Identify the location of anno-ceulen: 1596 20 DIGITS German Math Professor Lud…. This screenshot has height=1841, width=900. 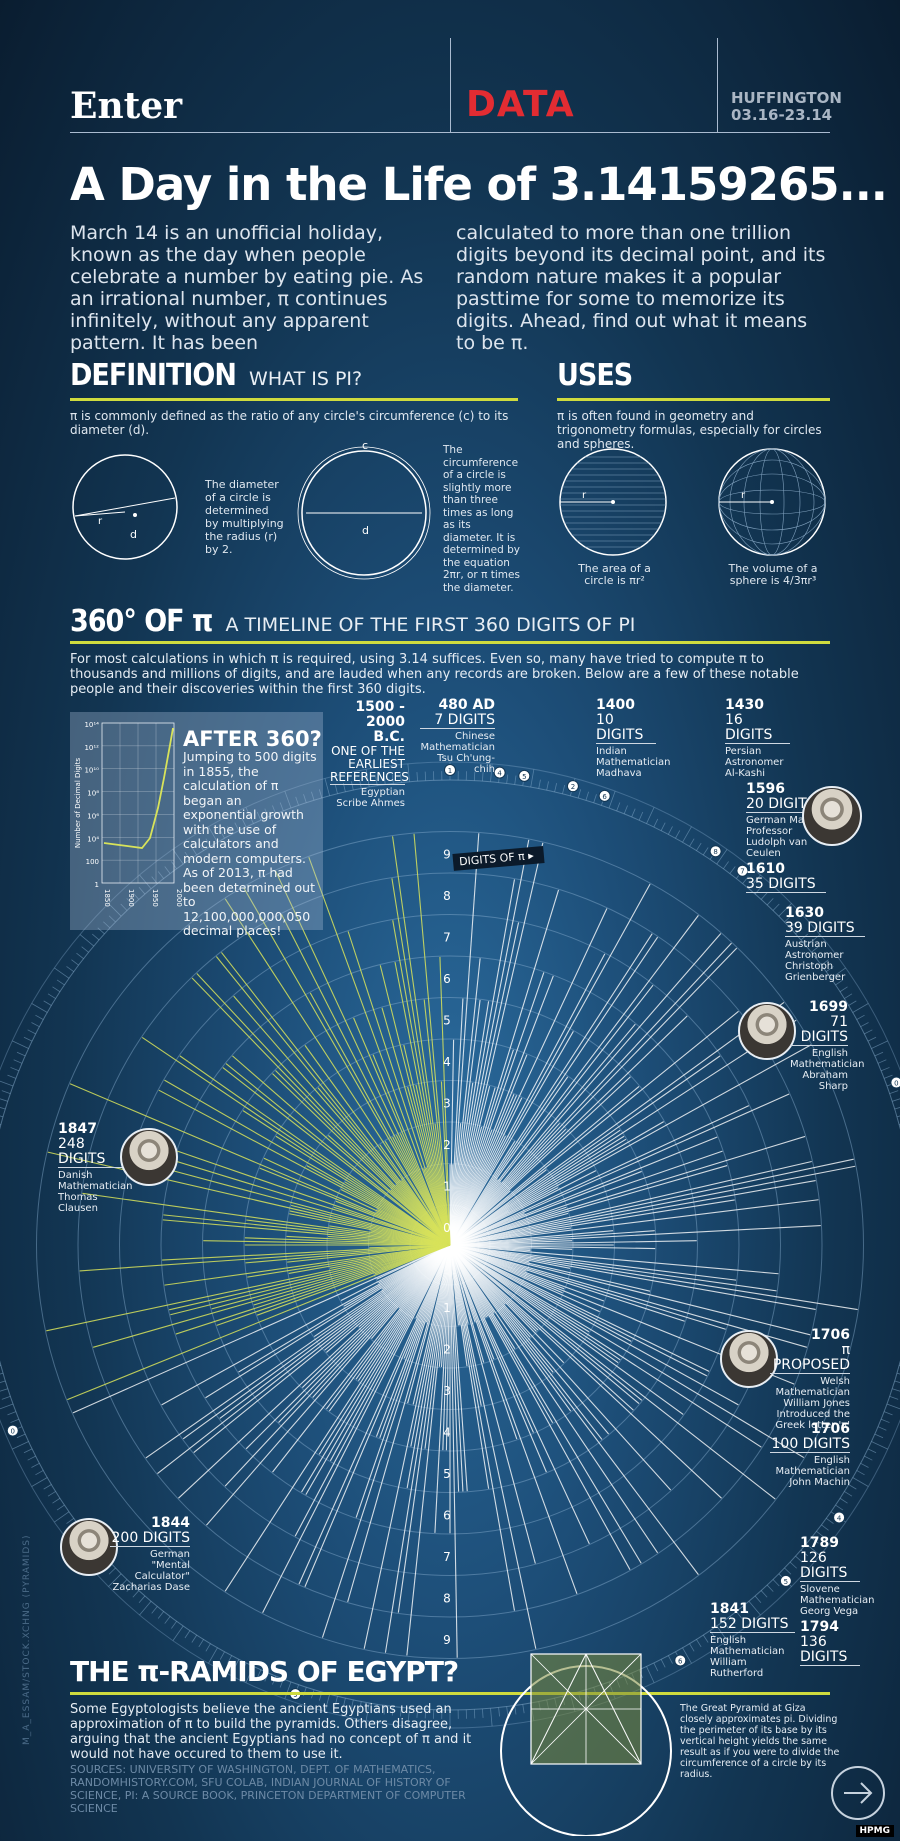
(786, 838).